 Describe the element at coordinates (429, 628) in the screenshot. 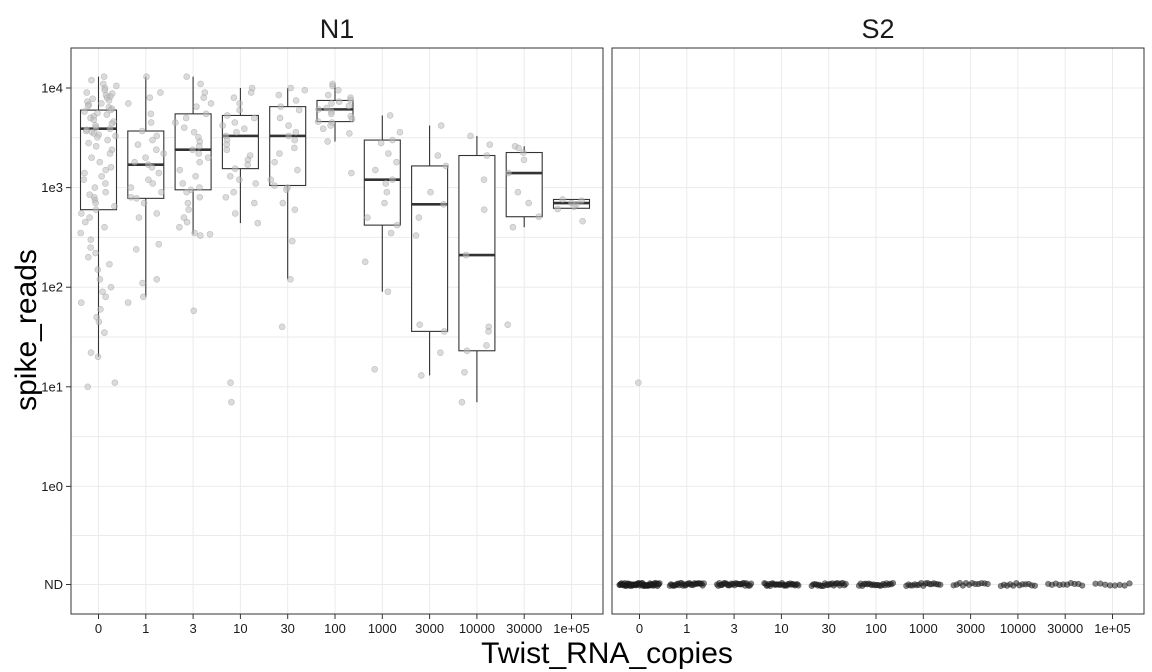

I see `x-tick-label: 3000` at that location.